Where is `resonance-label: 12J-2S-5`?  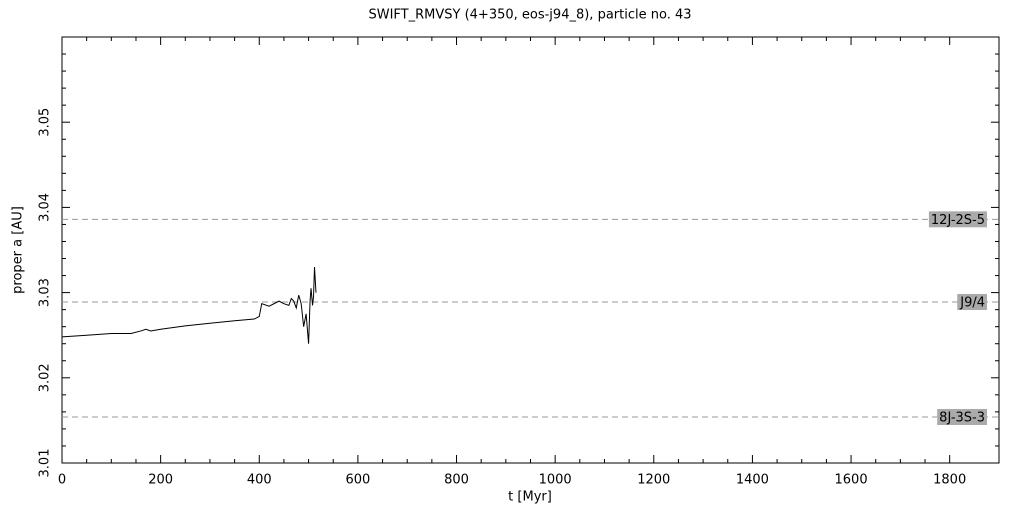 resonance-label: 12J-2S-5 is located at coordinates (958, 220).